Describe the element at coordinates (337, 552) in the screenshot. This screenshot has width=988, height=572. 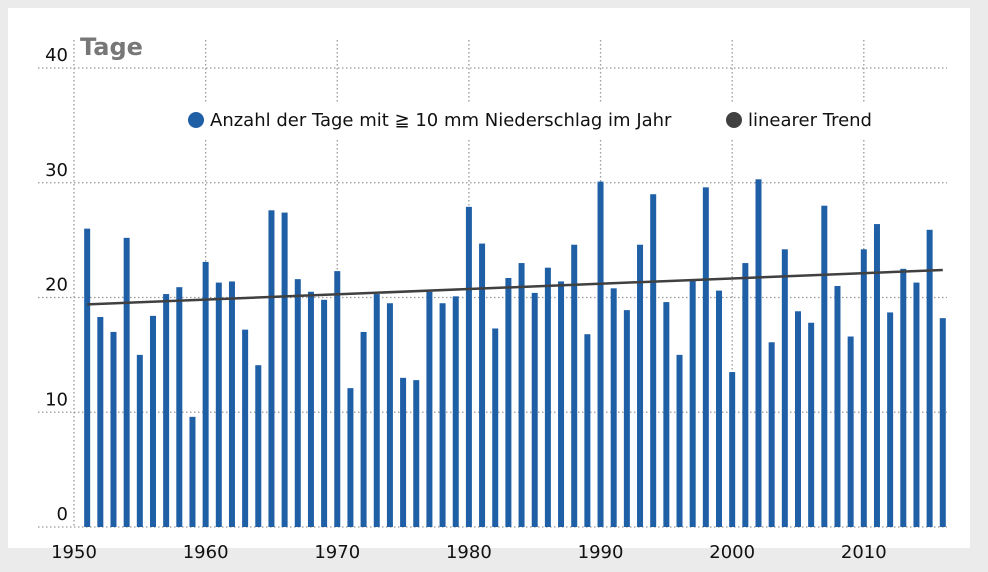
I see `x-tick-label: 1970` at that location.